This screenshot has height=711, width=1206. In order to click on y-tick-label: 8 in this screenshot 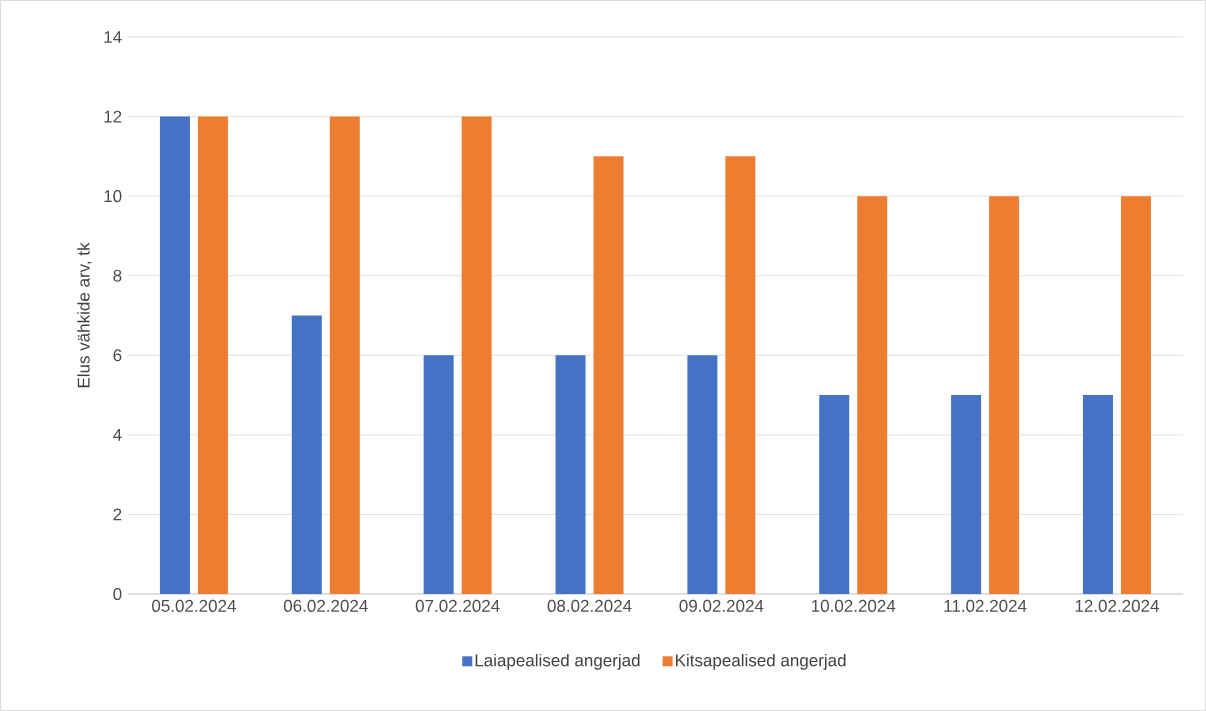, I will do `click(117, 275)`.